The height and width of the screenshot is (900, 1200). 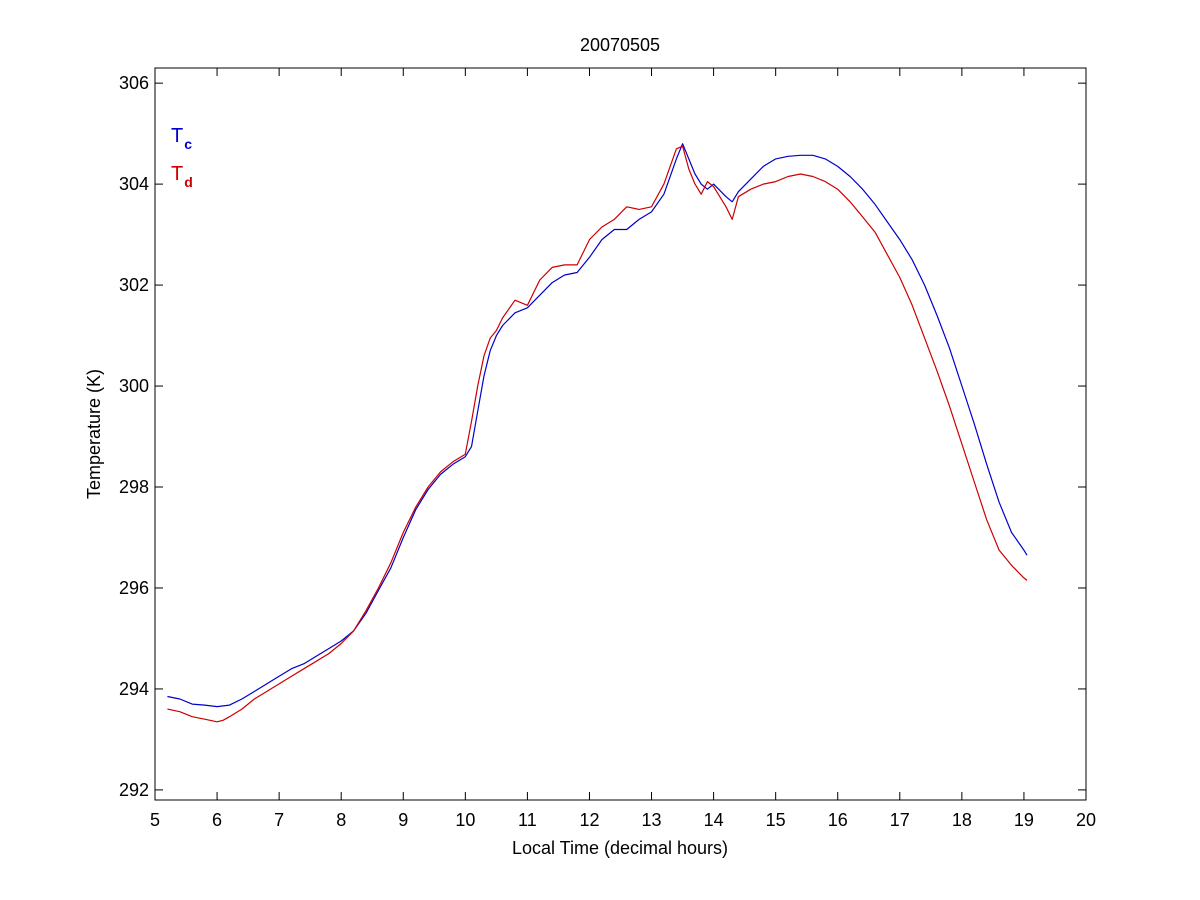 I want to click on legend-entry-td: Td, so click(x=182, y=176).